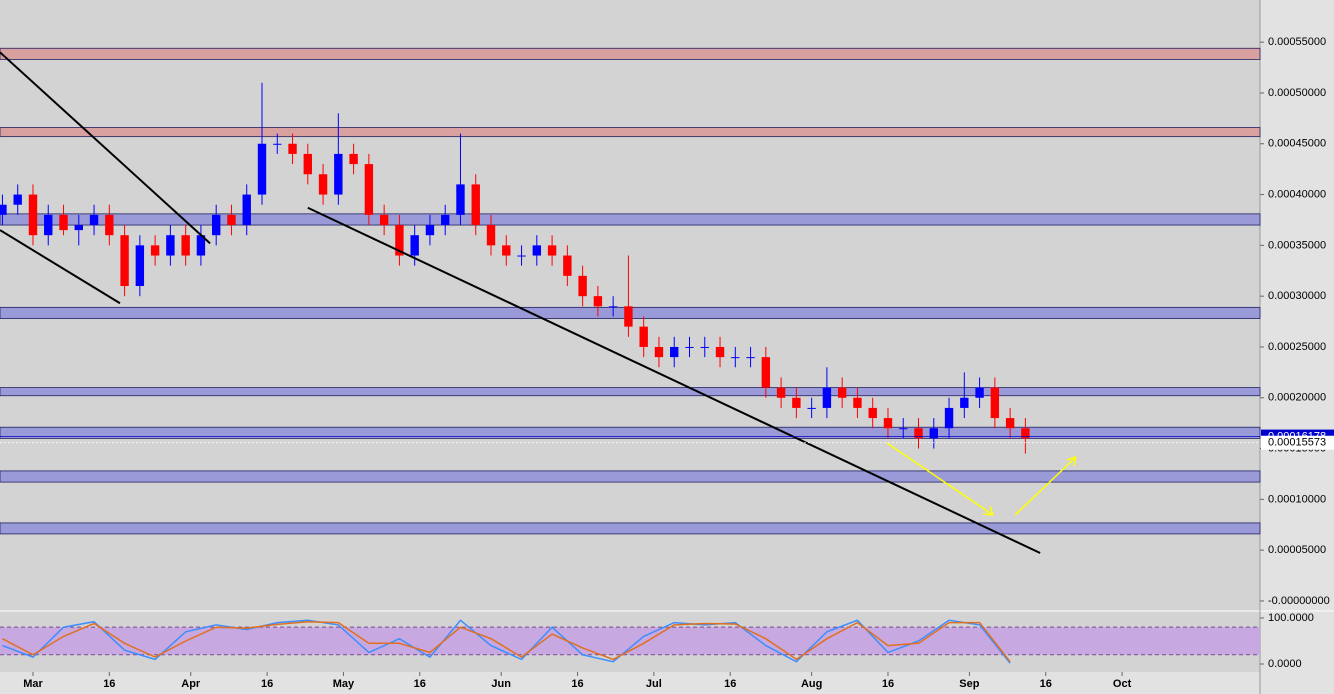  Describe the element at coordinates (33, 684) in the screenshot. I see `x-tick-label: Mar` at that location.